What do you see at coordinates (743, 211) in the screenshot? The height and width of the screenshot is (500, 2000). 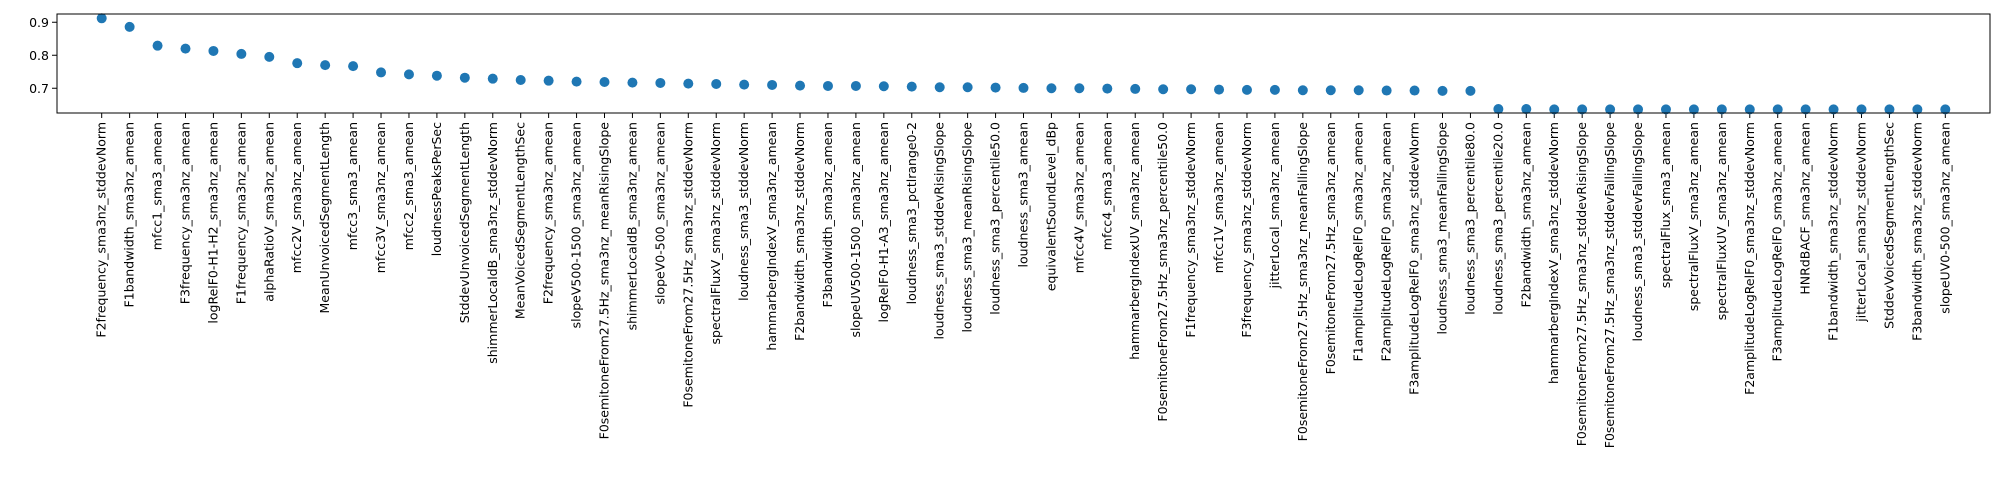 I see `x-tick-label: loudness_sma3_stddevNorm` at bounding box center [743, 211].